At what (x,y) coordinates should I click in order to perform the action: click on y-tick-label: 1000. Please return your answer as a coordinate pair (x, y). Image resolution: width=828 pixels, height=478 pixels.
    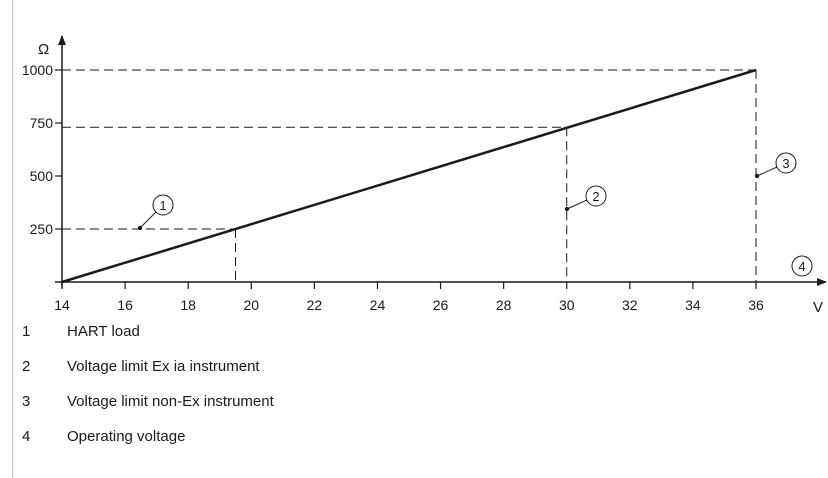
    Looking at the image, I should click on (37, 70).